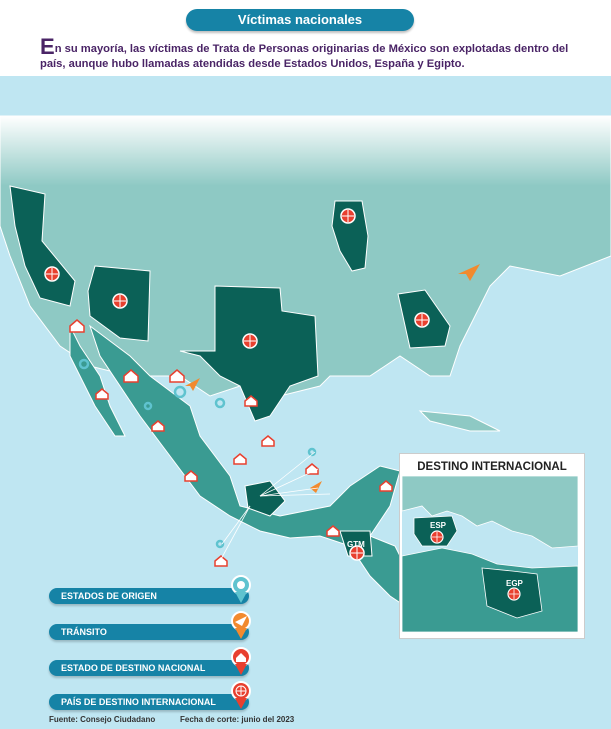 This screenshot has width=611, height=729. I want to click on transit-plane-icon-north-carolina, so click(469, 272).